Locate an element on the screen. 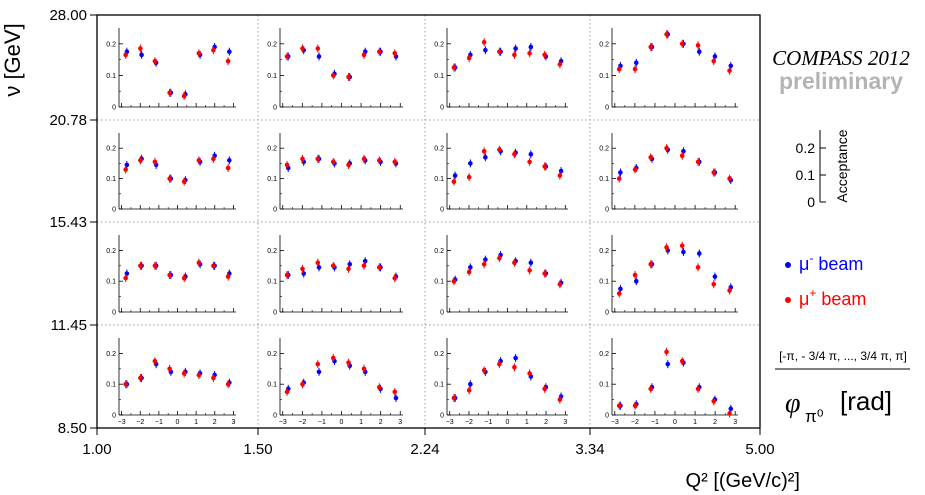 The height and width of the screenshot is (495, 925). panel-x-tick-label: −1 is located at coordinates (159, 422).